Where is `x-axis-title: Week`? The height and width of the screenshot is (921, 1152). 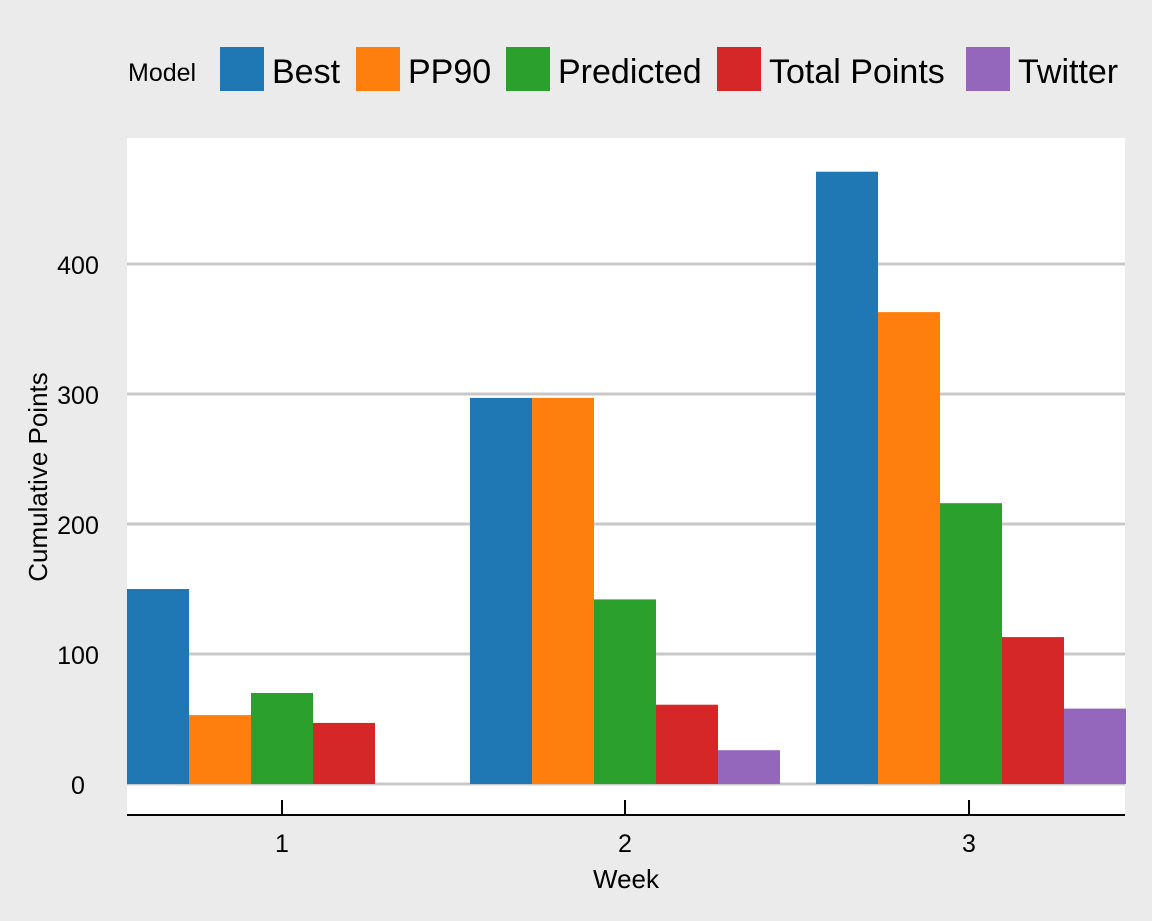 x-axis-title: Week is located at coordinates (626, 879).